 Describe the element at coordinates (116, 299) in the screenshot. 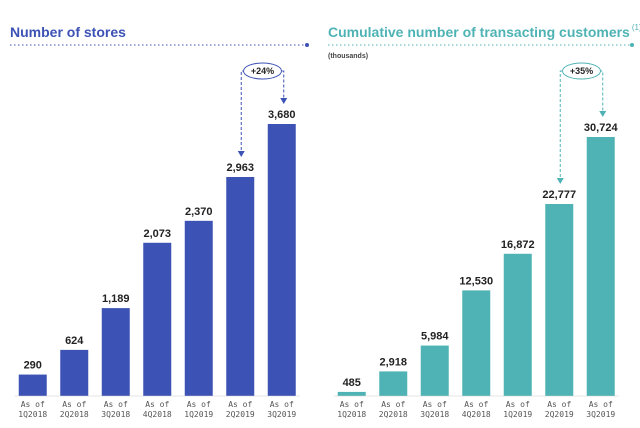

I see `stores-value-label-2: 1,189` at that location.